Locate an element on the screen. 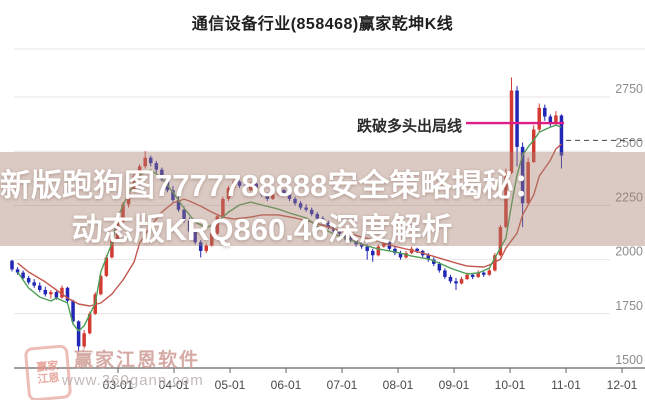 Image resolution: width=645 pixels, height=400 pixels. x-axis-label: 05-01 is located at coordinates (230, 385).